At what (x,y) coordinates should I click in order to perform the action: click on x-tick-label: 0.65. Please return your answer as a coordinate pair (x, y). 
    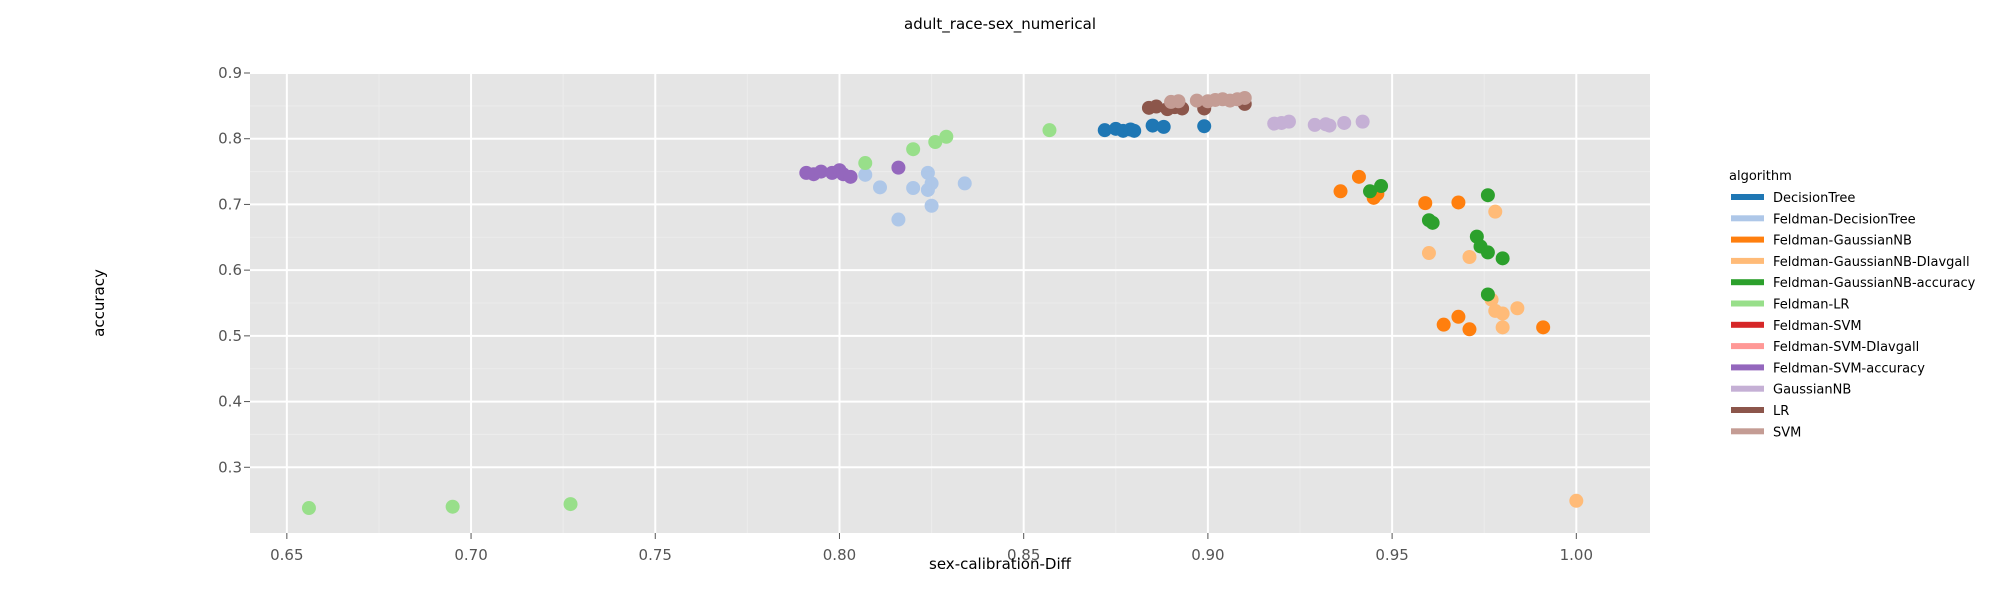
    Looking at the image, I should click on (286, 555).